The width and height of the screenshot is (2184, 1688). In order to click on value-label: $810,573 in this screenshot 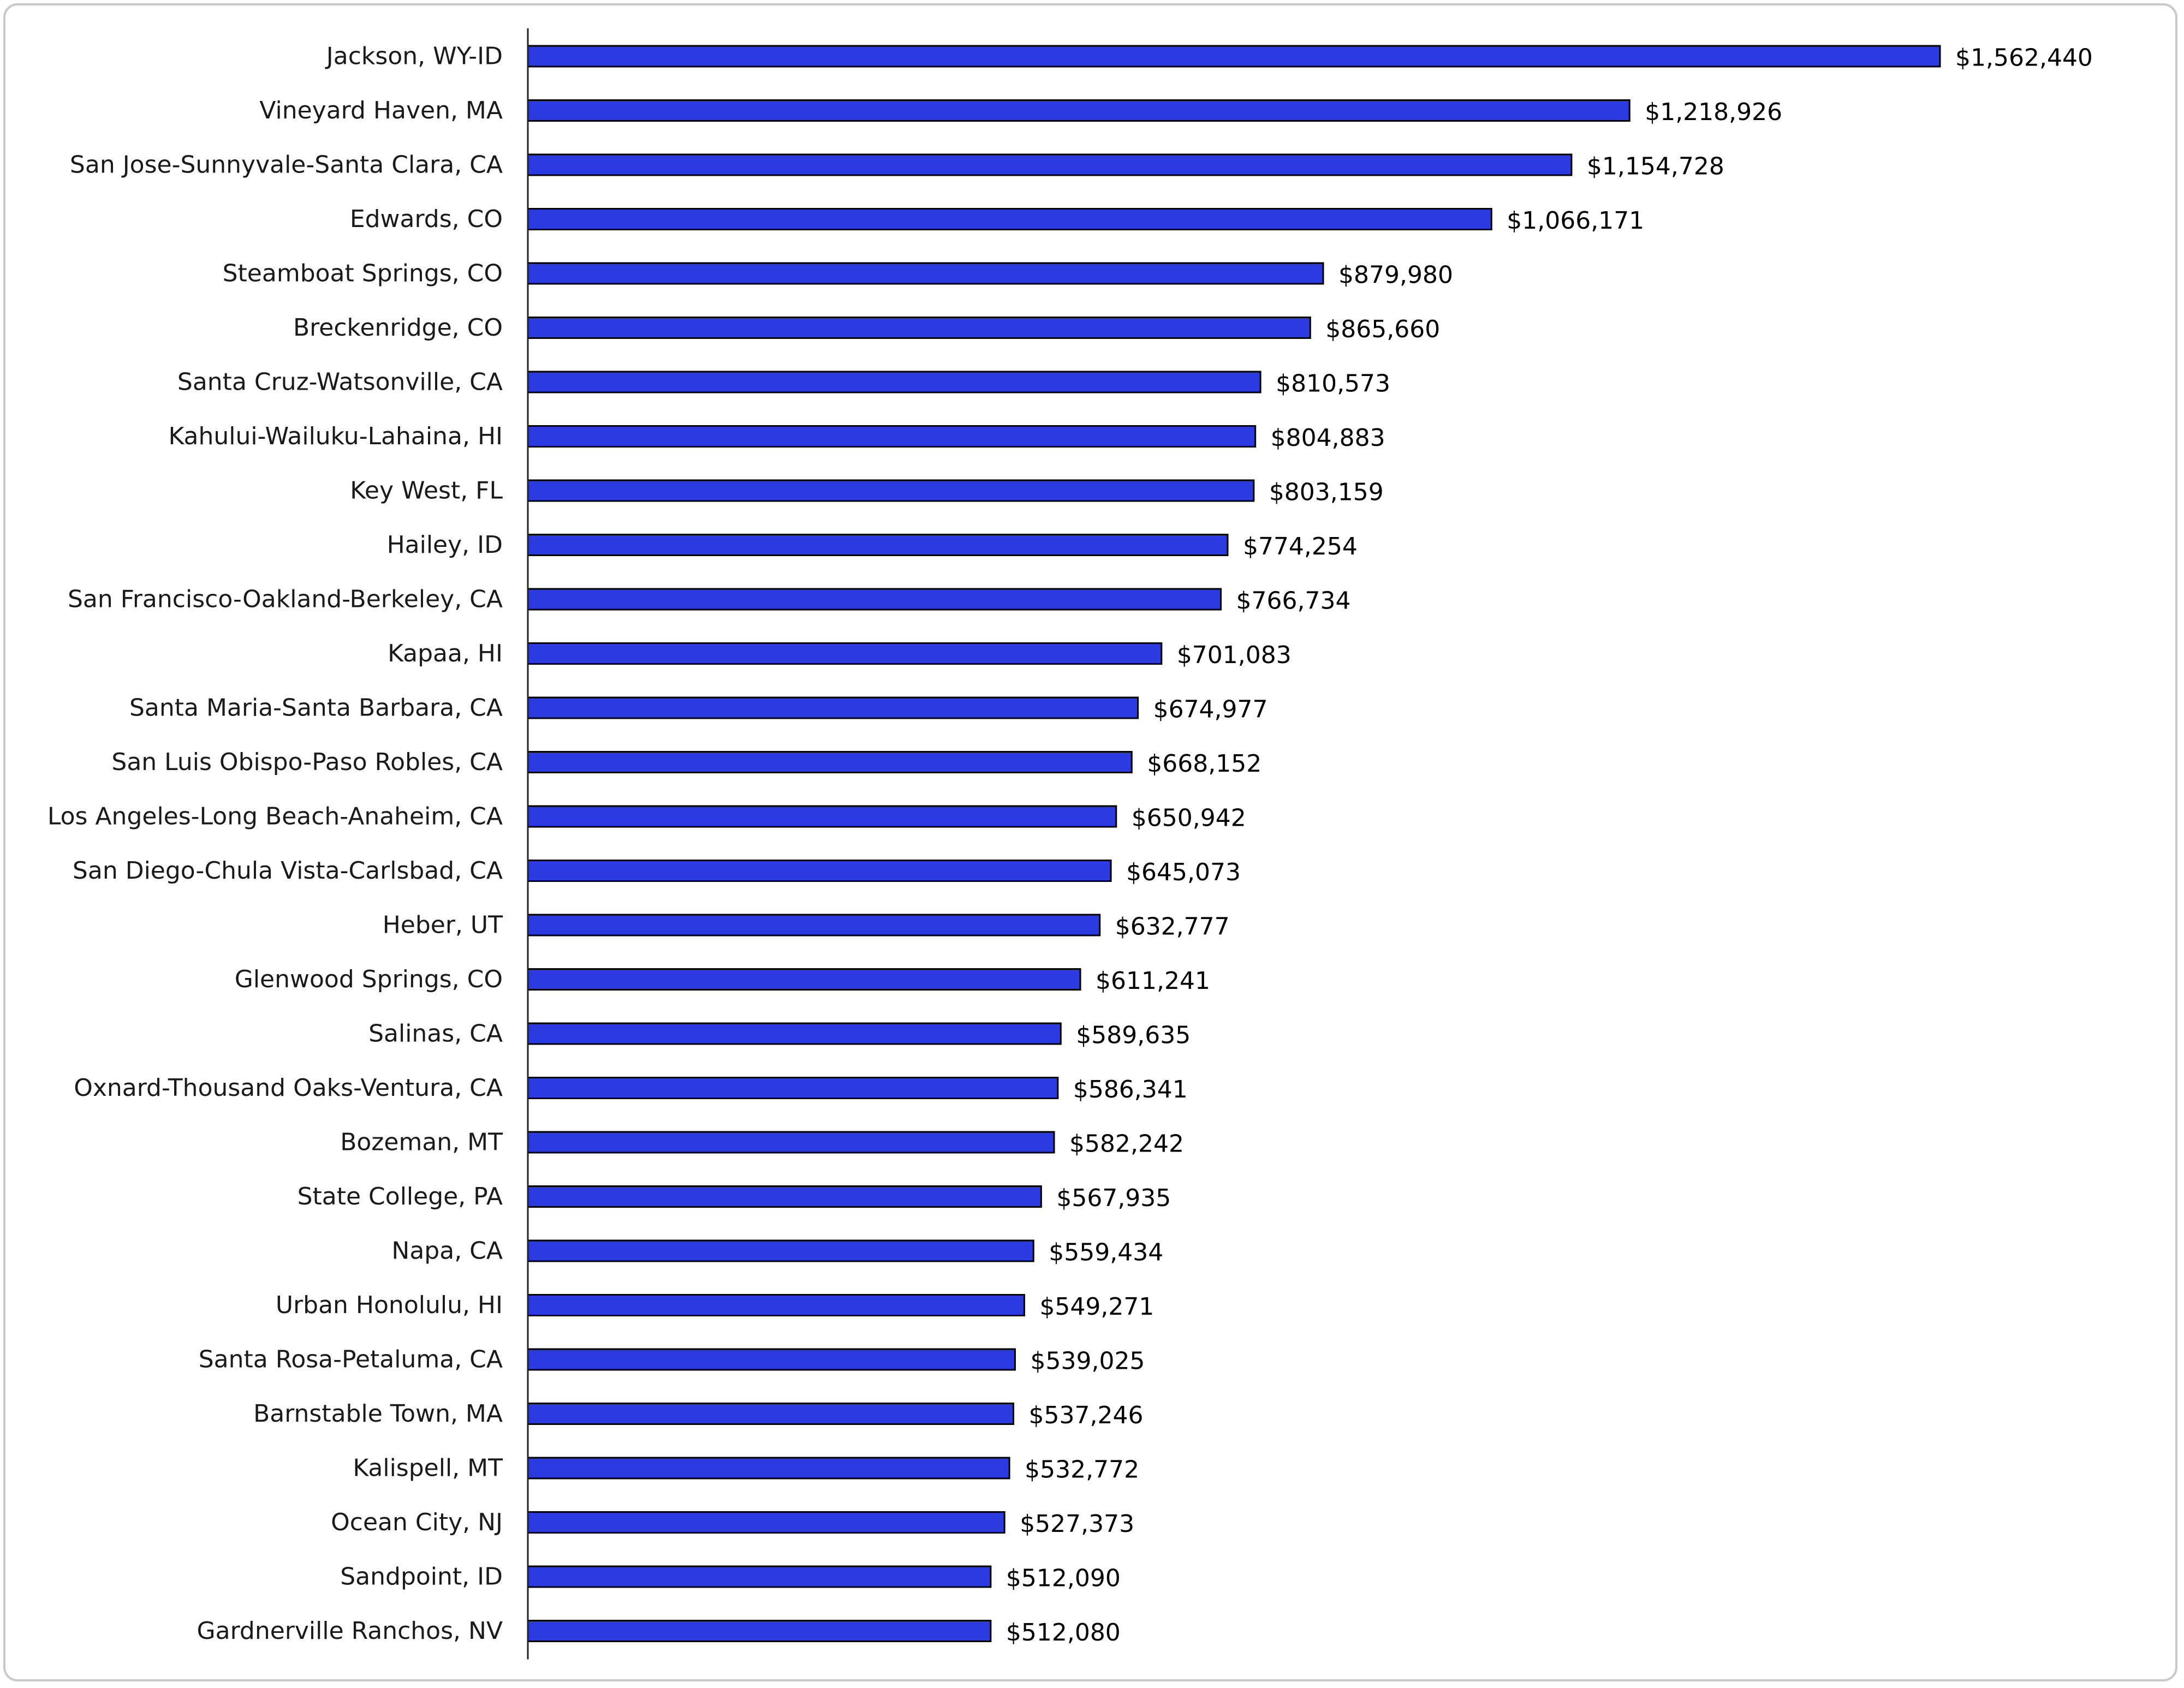, I will do `click(1333, 384)`.